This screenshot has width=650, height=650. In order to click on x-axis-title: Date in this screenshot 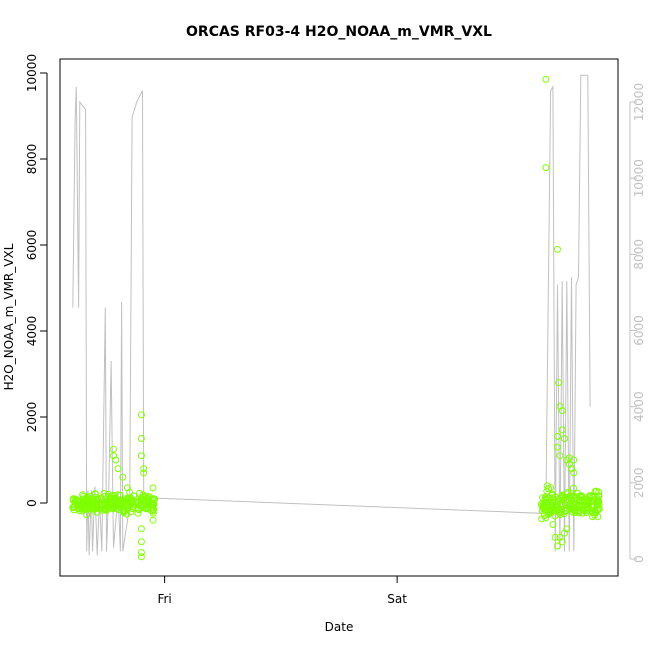, I will do `click(339, 627)`.